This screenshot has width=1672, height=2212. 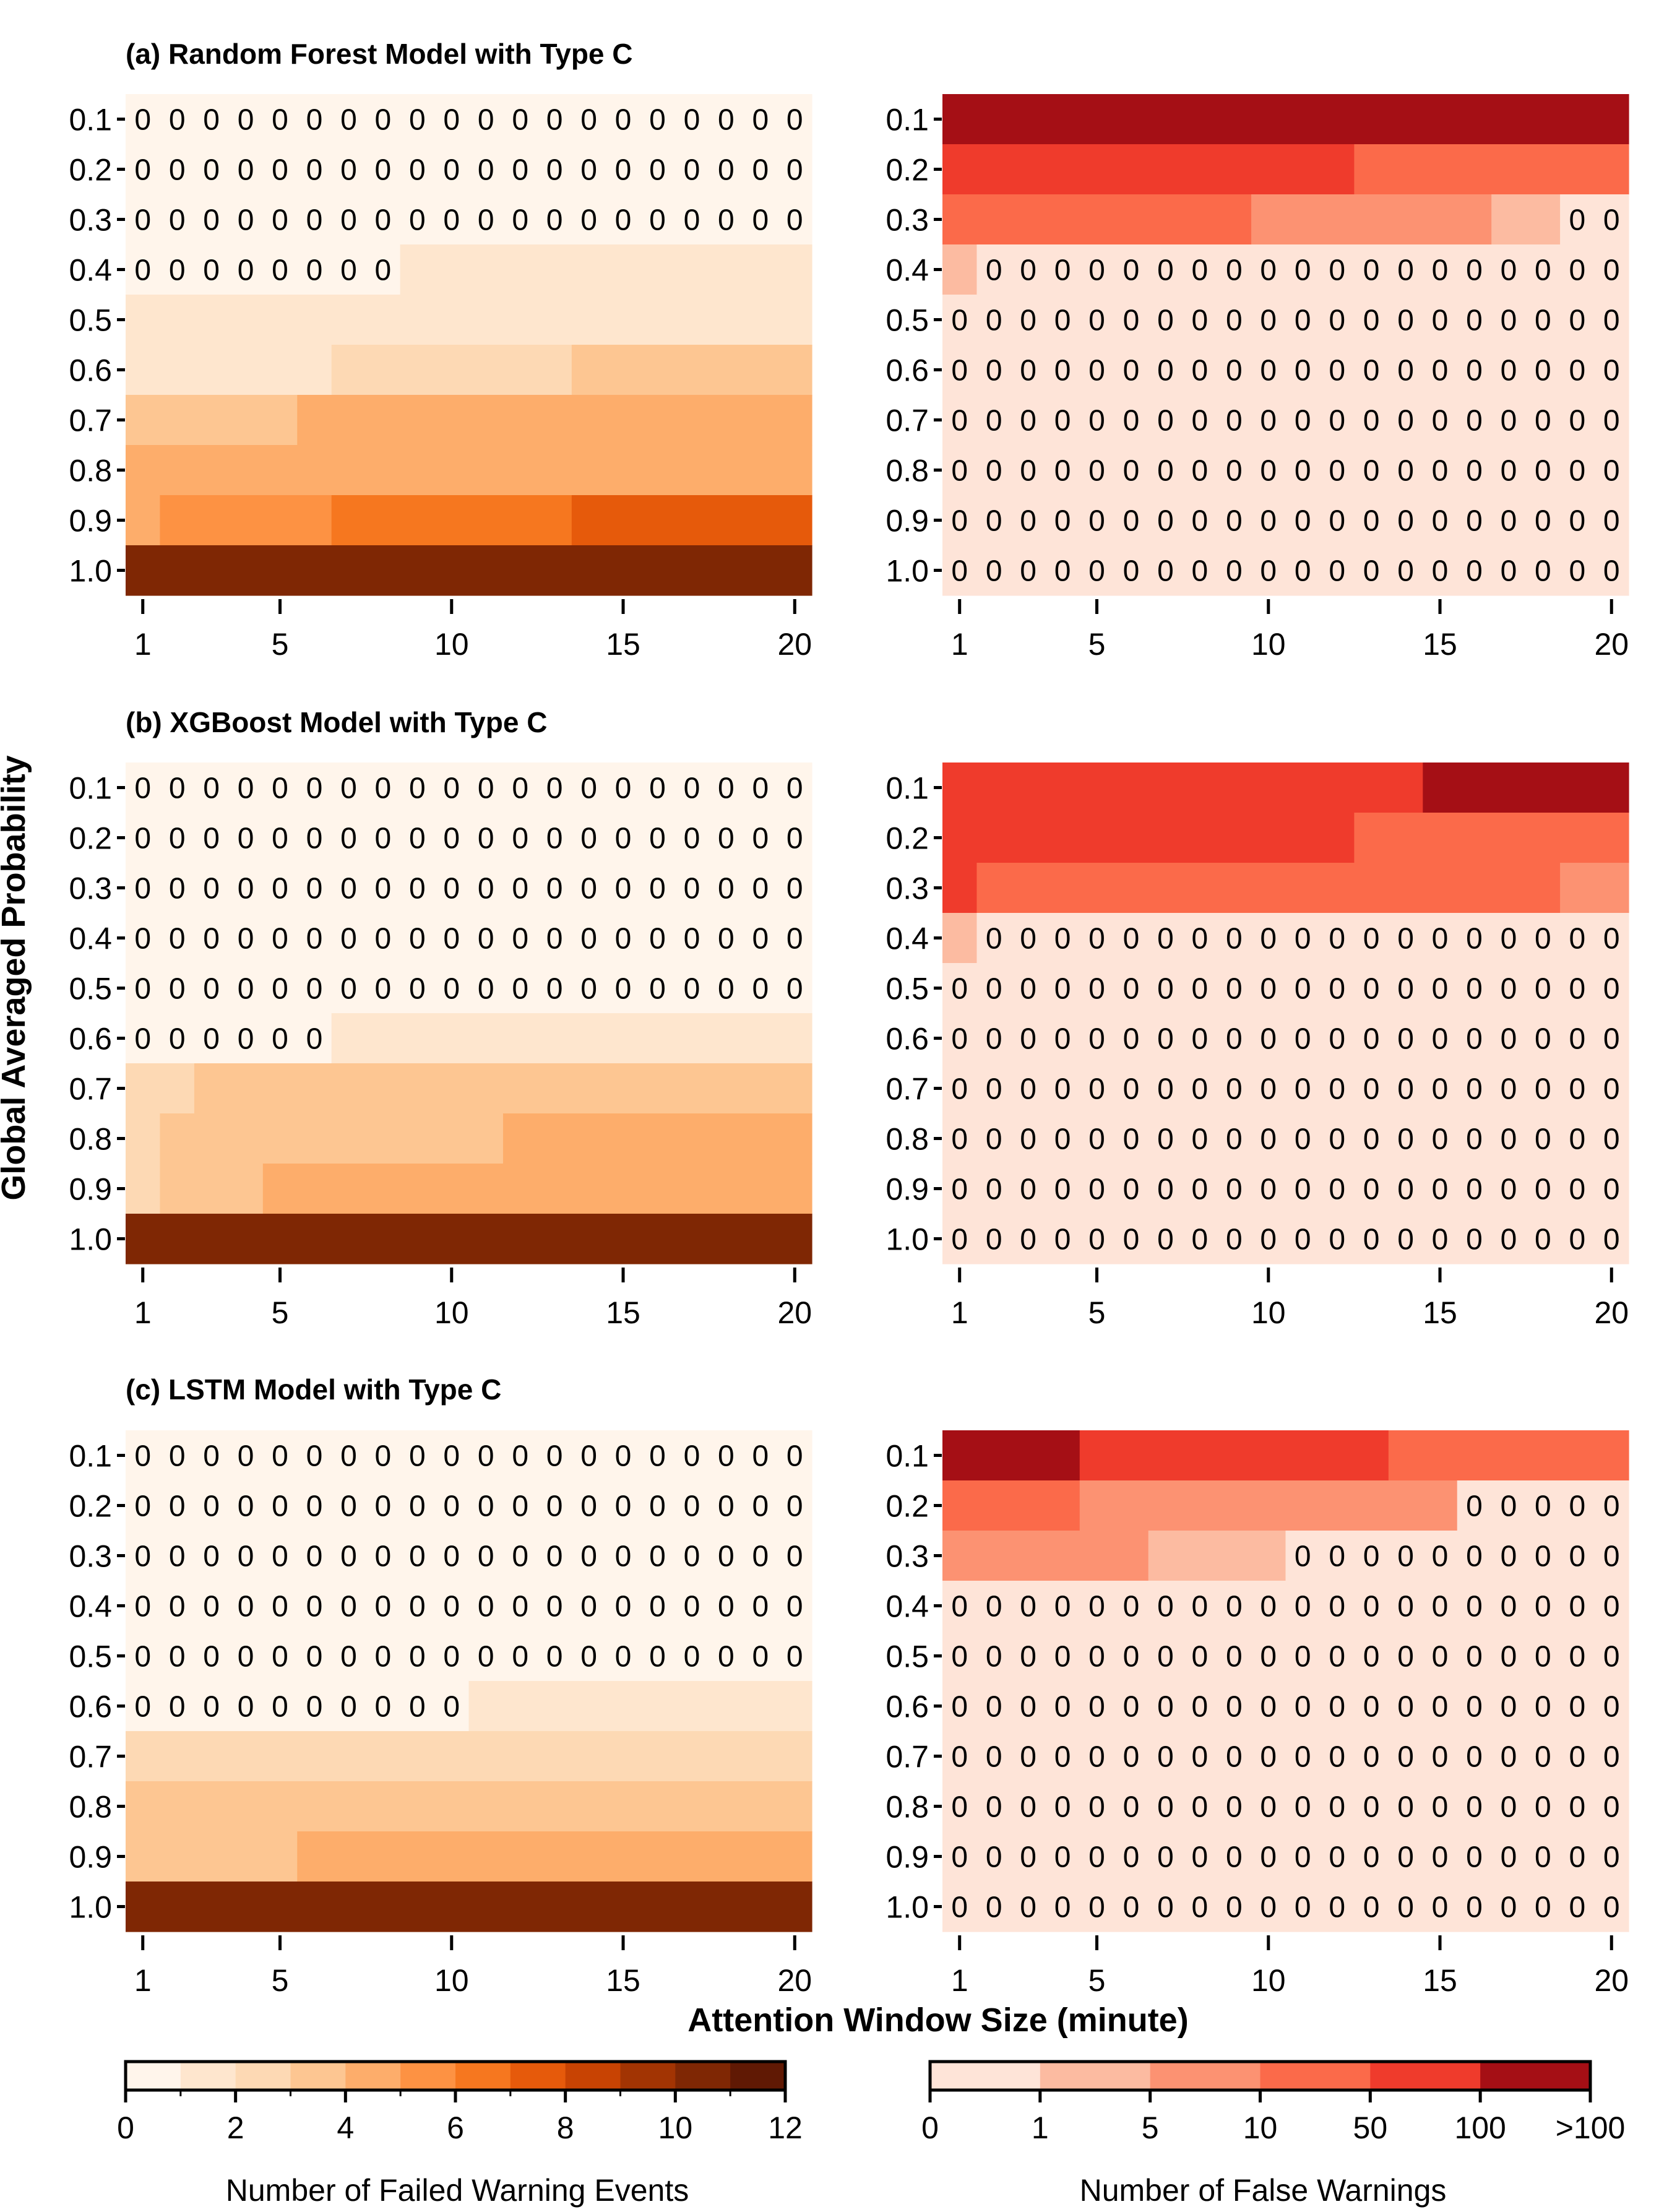 I want to click on cell-p1-left-r6-s0, so click(x=160, y=1088).